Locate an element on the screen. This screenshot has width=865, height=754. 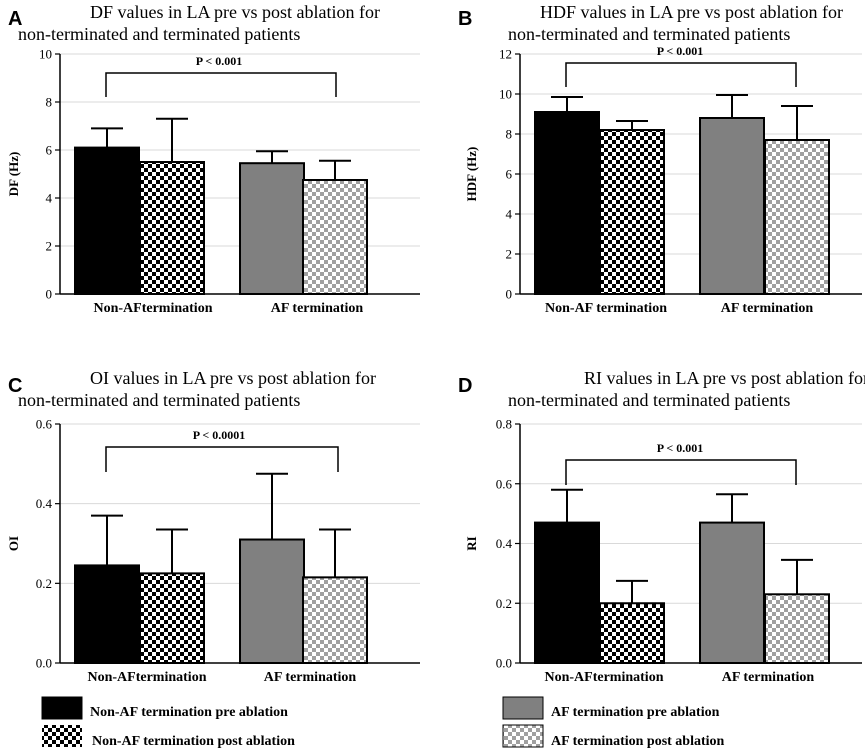
panel-letter: B is located at coordinates (465, 19).